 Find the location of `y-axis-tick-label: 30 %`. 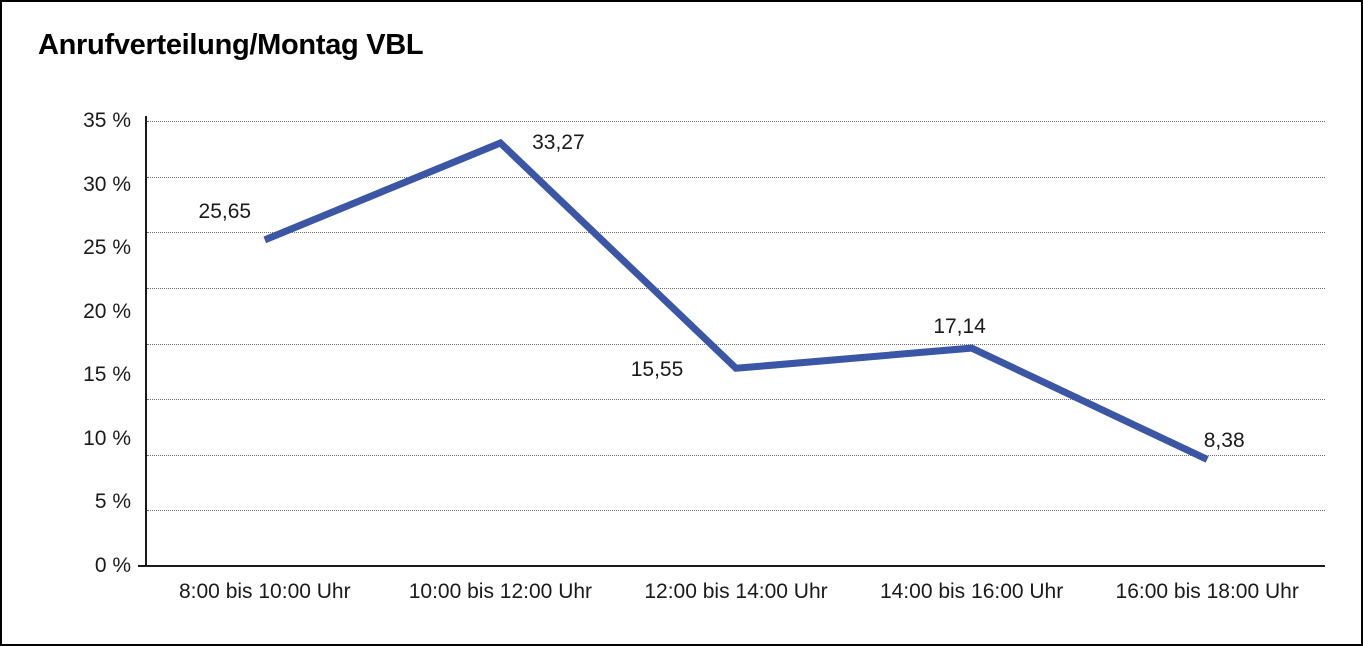

y-axis-tick-label: 30 % is located at coordinates (107, 184).